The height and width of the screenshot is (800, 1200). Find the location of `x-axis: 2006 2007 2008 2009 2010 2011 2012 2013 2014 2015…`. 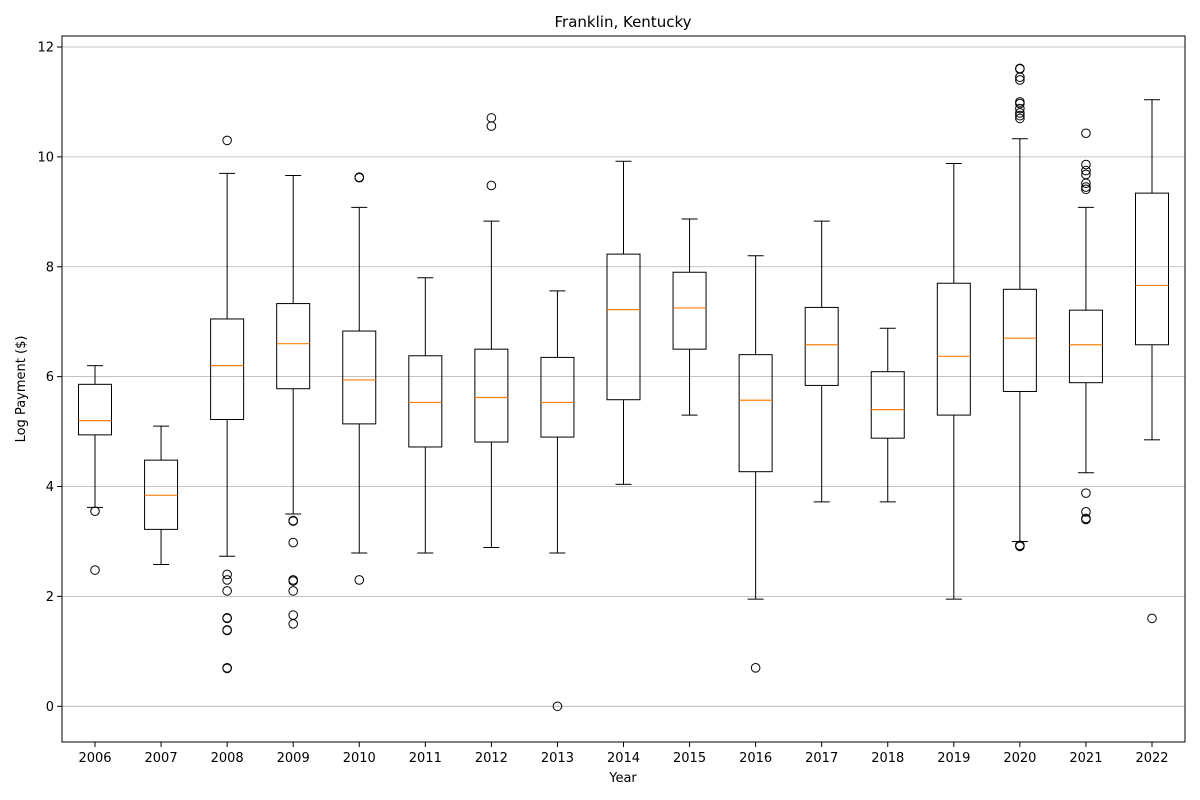

x-axis: 2006 2007 2008 2009 2010 2011 2012 2013 2014 2015… is located at coordinates (623, 754).